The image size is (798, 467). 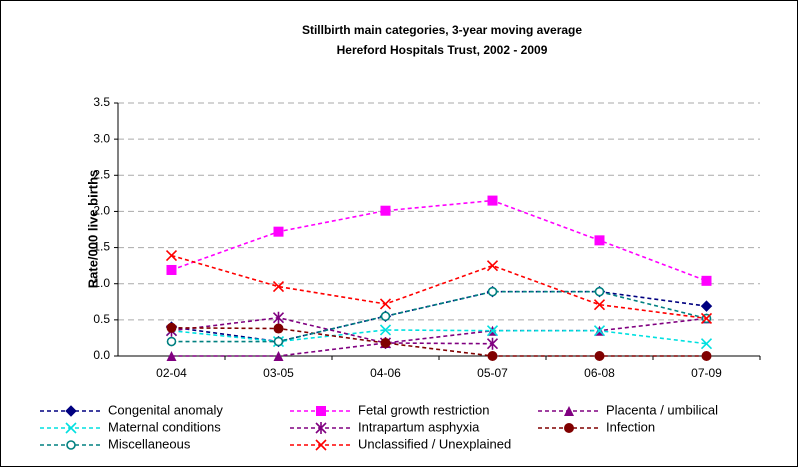 What do you see at coordinates (164, 426) in the screenshot?
I see `legend-label: Maternal conditions` at bounding box center [164, 426].